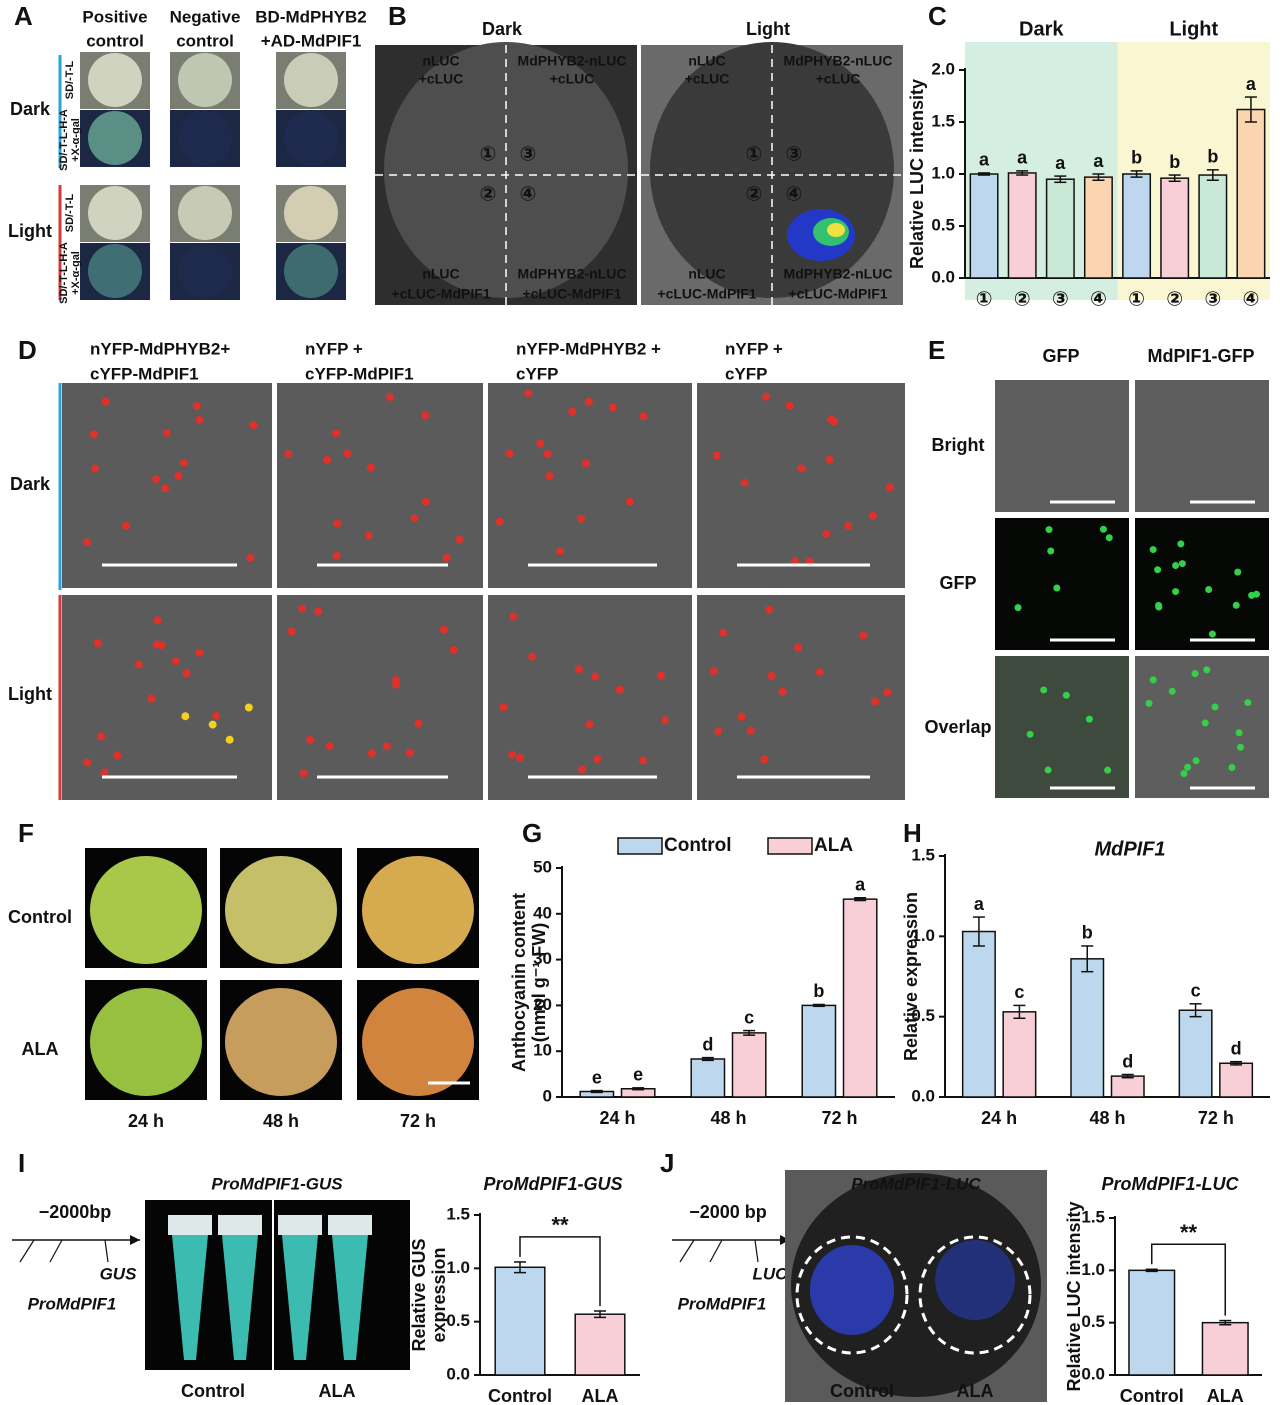 Image resolution: width=1280 pixels, height=1405 pixels. What do you see at coordinates (638, 1075) in the screenshot?
I see `significance-letter: e` at bounding box center [638, 1075].